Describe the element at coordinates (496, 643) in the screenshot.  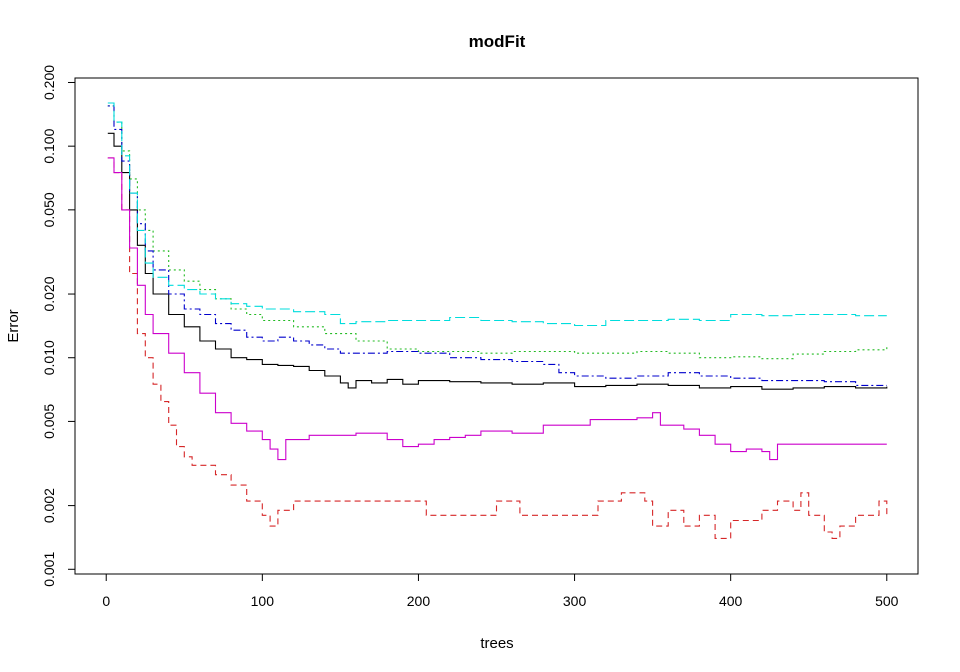
I see `x-axis-label: trees` at that location.